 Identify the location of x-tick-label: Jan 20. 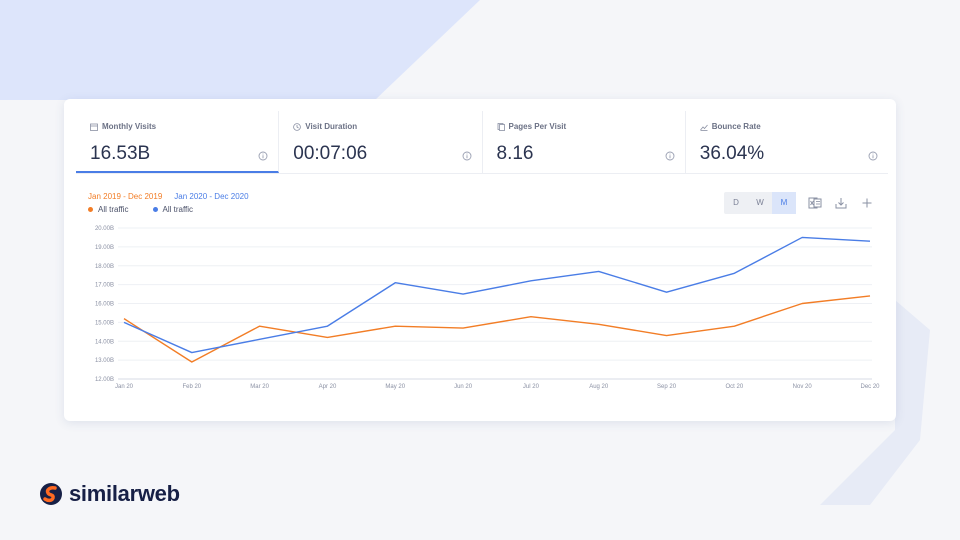
(124, 387).